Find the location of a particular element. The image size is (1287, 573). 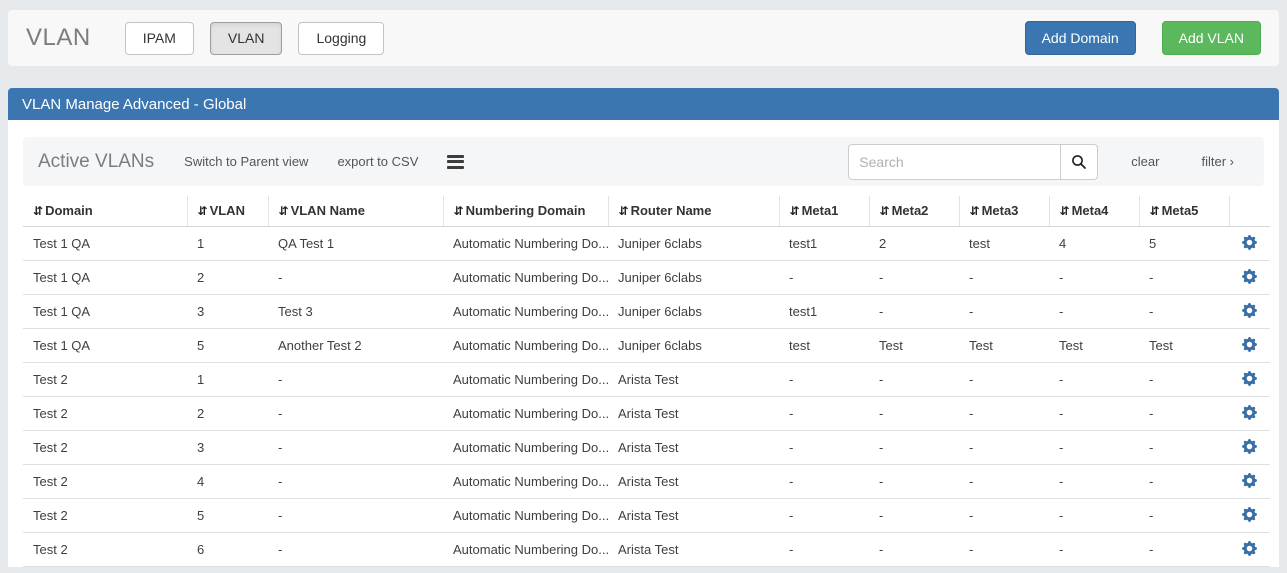

clear-link: clear is located at coordinates (1145, 161).